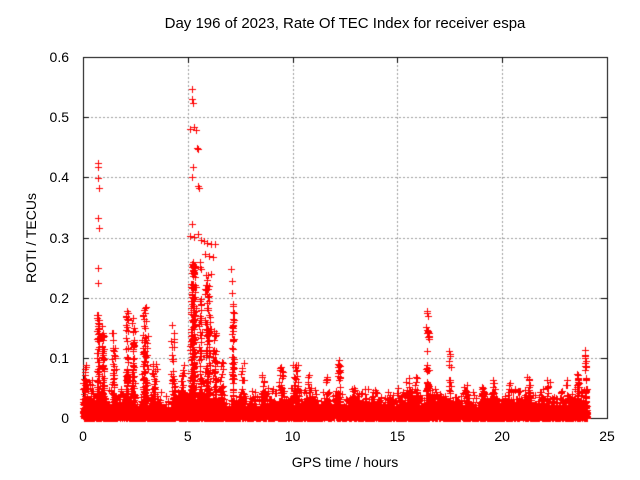  Describe the element at coordinates (59, 237) in the screenshot. I see `y-tick-label: 0.3` at that location.